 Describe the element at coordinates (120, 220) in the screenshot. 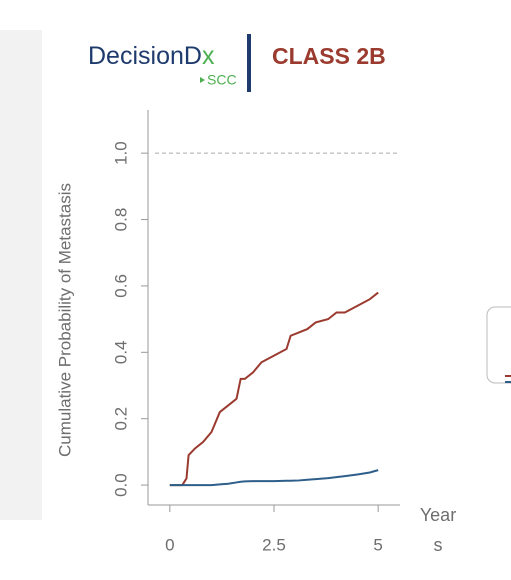

I see `y-tick-label: 0.8` at that location.